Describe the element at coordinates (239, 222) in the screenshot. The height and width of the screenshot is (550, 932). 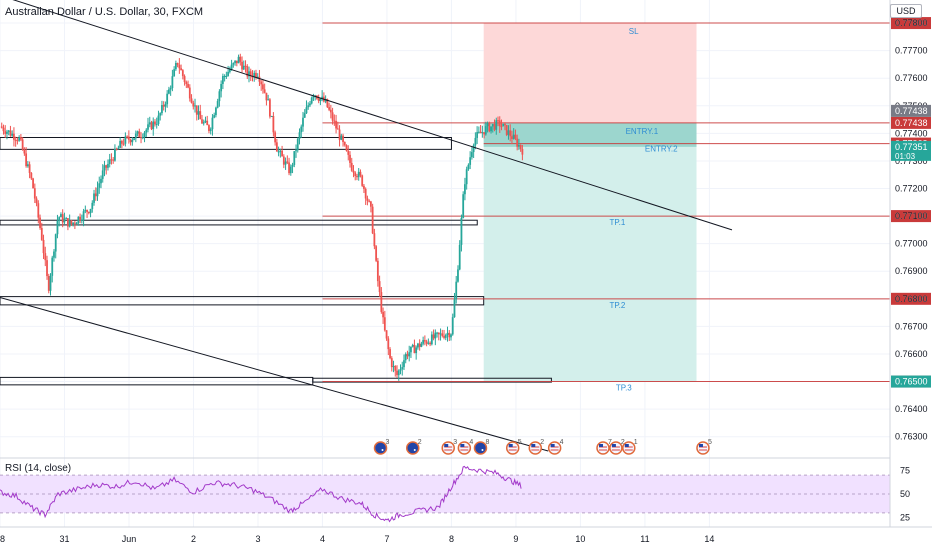
I see `zone-upper-mid` at that location.